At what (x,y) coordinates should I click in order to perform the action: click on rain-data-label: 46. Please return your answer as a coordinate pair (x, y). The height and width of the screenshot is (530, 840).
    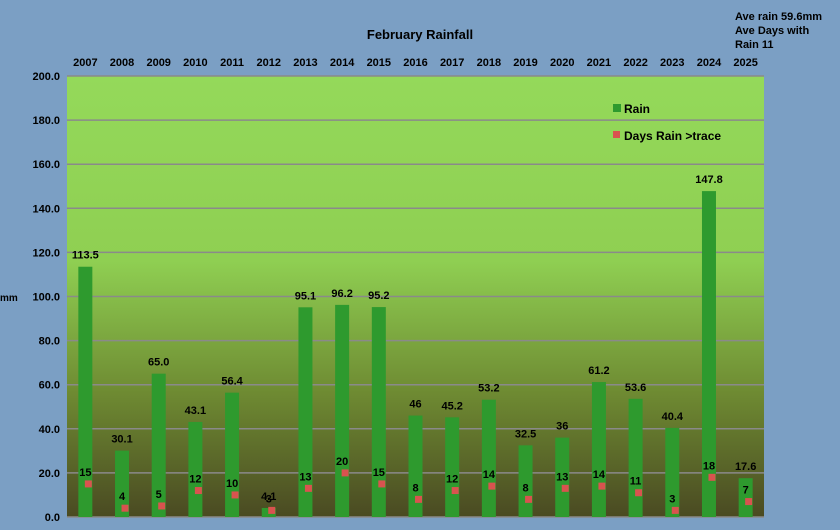
    Looking at the image, I should click on (415, 405).